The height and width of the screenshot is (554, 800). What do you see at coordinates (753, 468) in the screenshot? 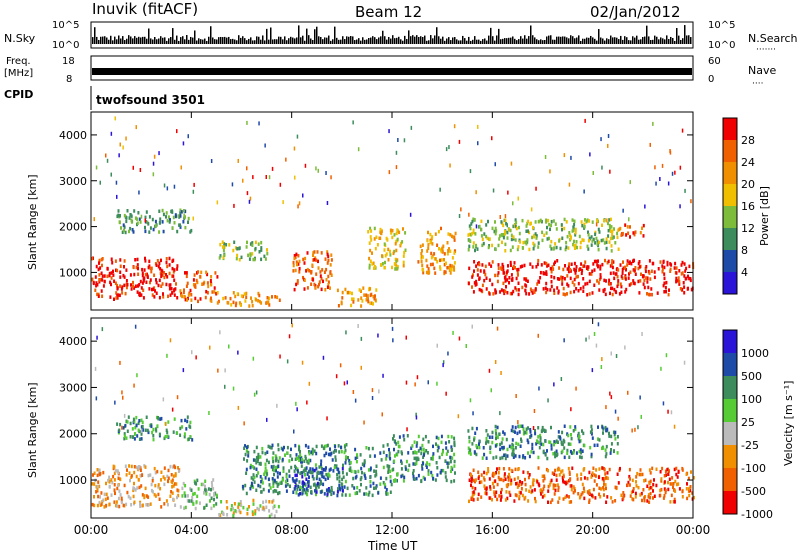
I see `colorbar-tick-label: -100` at bounding box center [753, 468].